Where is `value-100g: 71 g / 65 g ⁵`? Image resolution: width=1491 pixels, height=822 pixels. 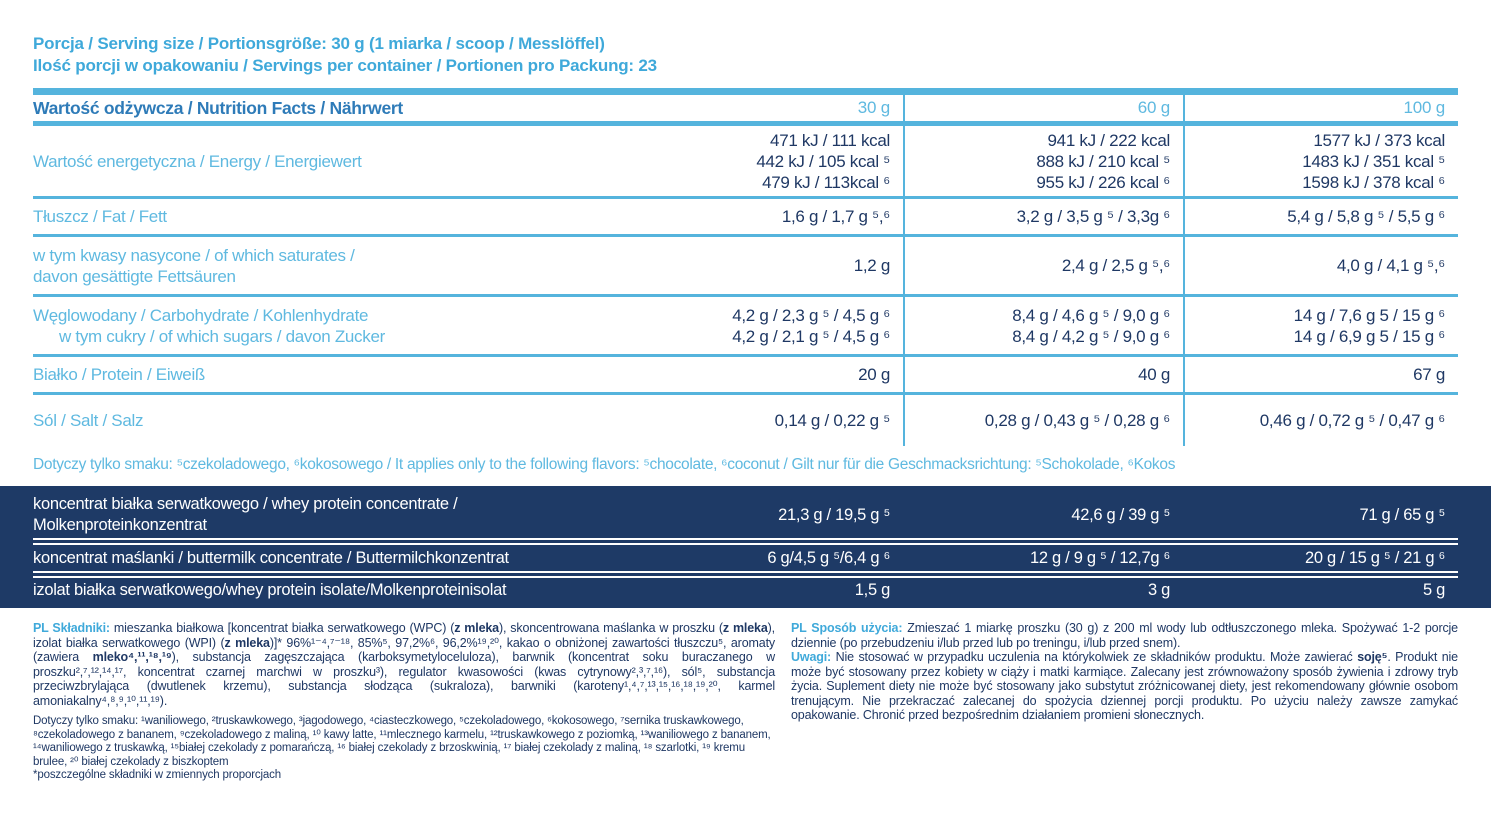
value-100g: 71 g / 65 g ⁵ is located at coordinates (1402, 514).